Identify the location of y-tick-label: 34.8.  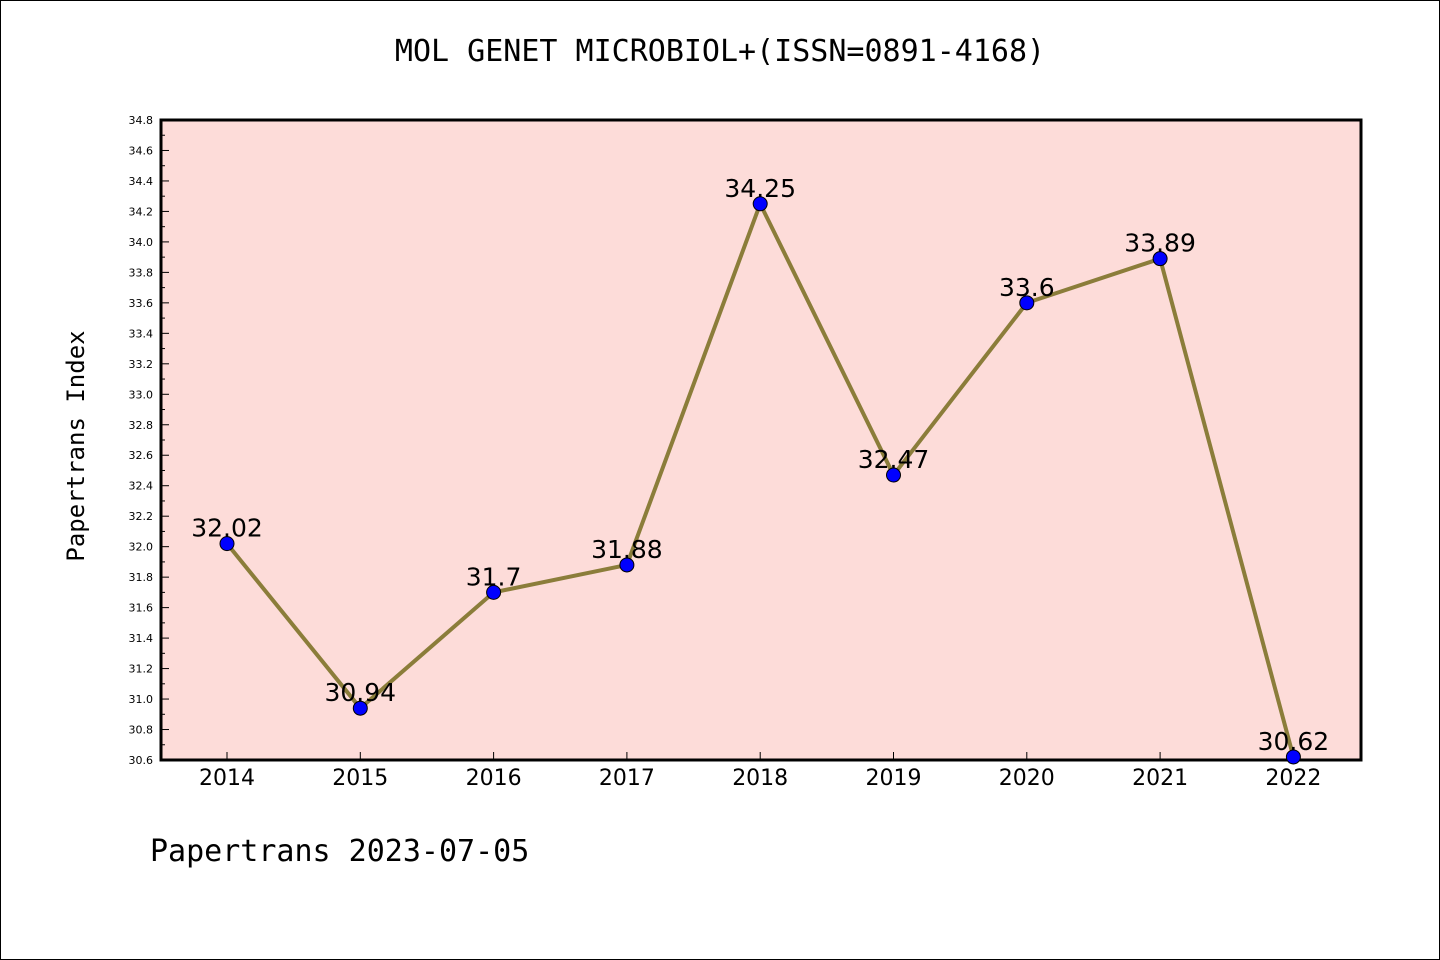
(141, 120).